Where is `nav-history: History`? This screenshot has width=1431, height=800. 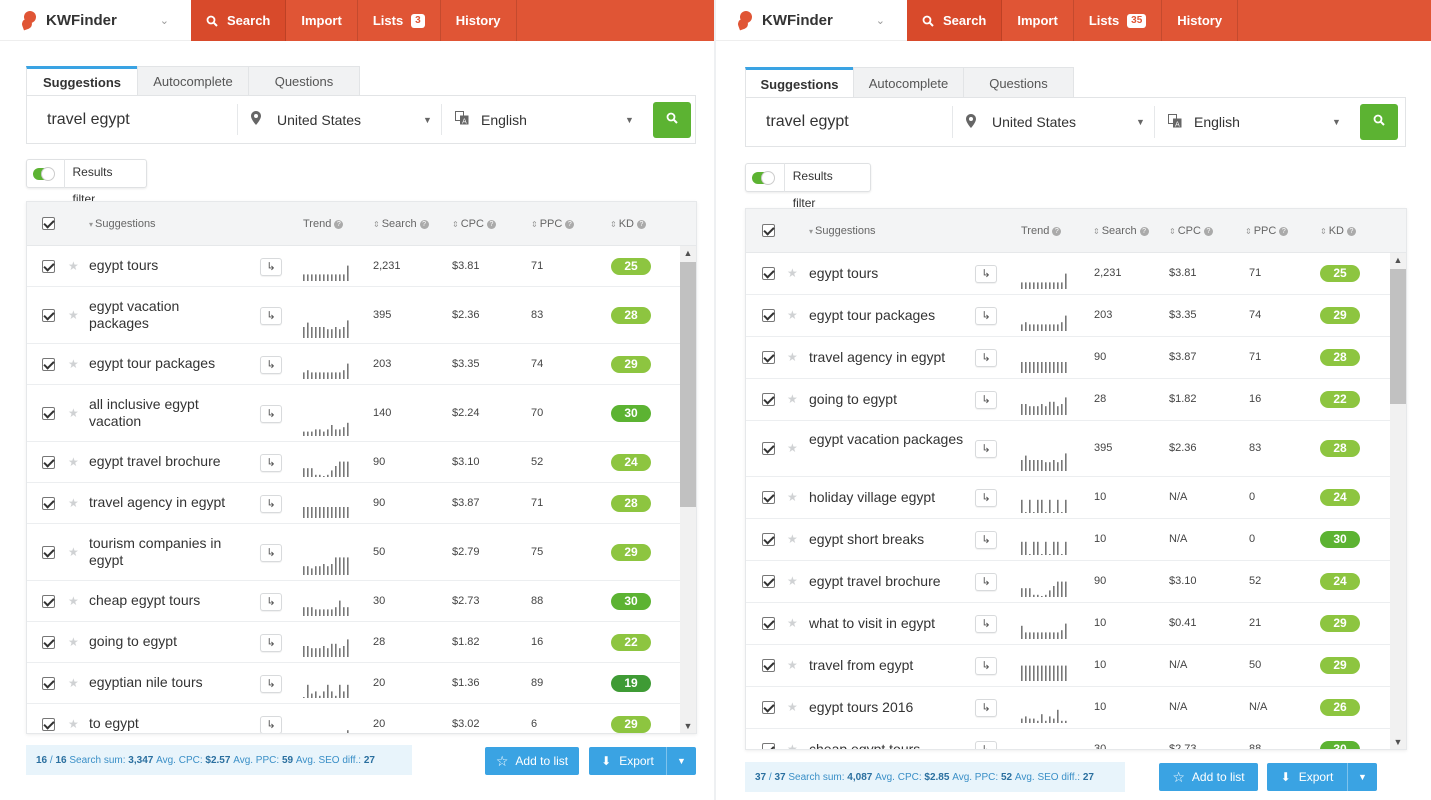 nav-history: History is located at coordinates (479, 20).